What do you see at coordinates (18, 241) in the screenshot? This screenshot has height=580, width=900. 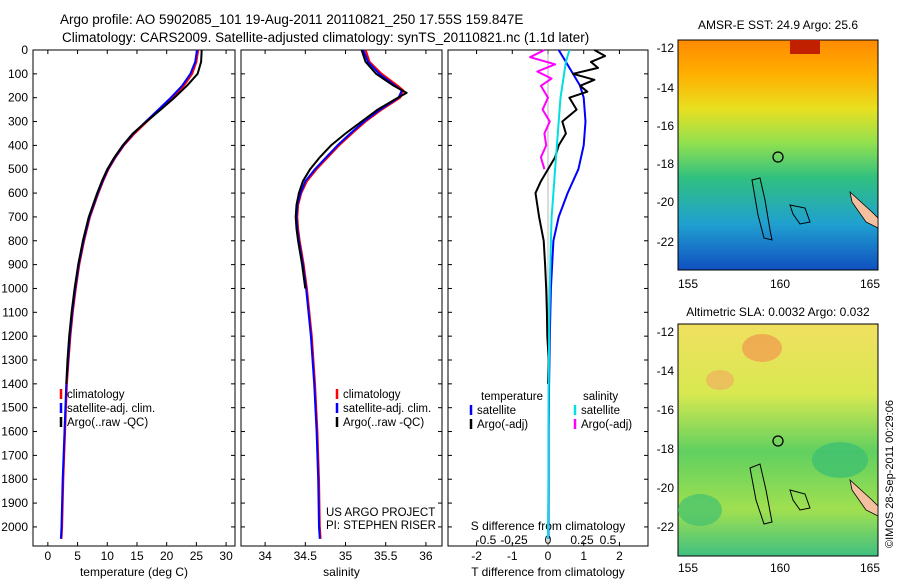 I see `depth-tick-label: 800` at bounding box center [18, 241].